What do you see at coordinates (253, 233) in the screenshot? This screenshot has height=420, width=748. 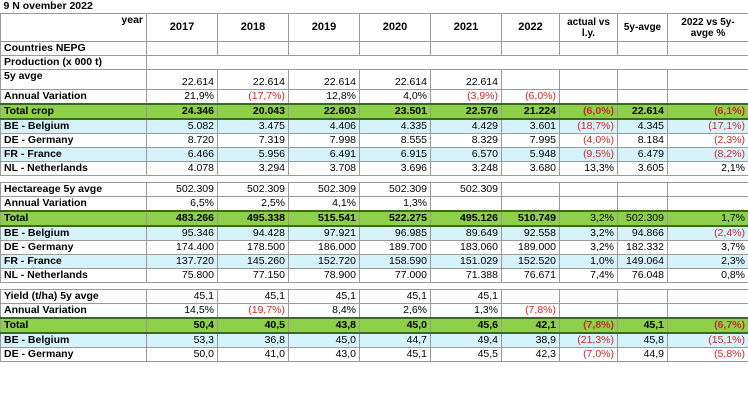 I see `cell: 94.428` at bounding box center [253, 233].